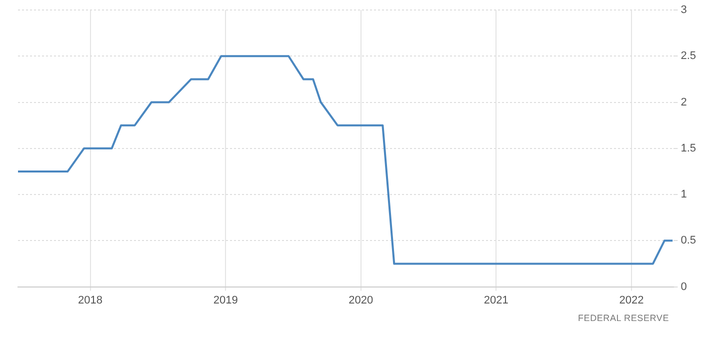  What do you see at coordinates (90, 300) in the screenshot?
I see `x-tick-label: 2018` at bounding box center [90, 300].